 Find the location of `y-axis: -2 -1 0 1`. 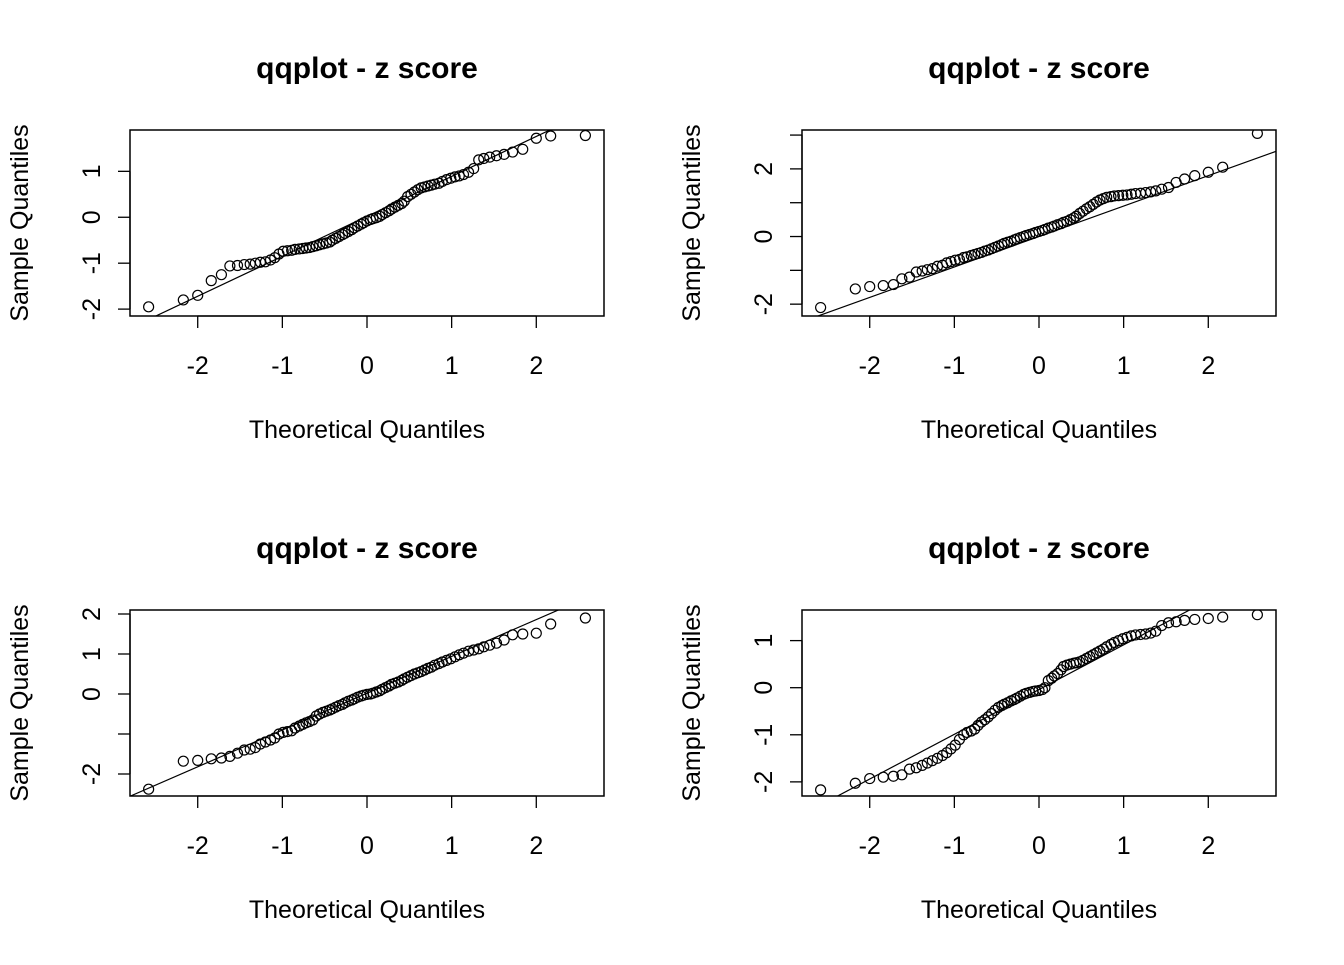

y-axis: -2 -1 0 1 is located at coordinates (776, 713).